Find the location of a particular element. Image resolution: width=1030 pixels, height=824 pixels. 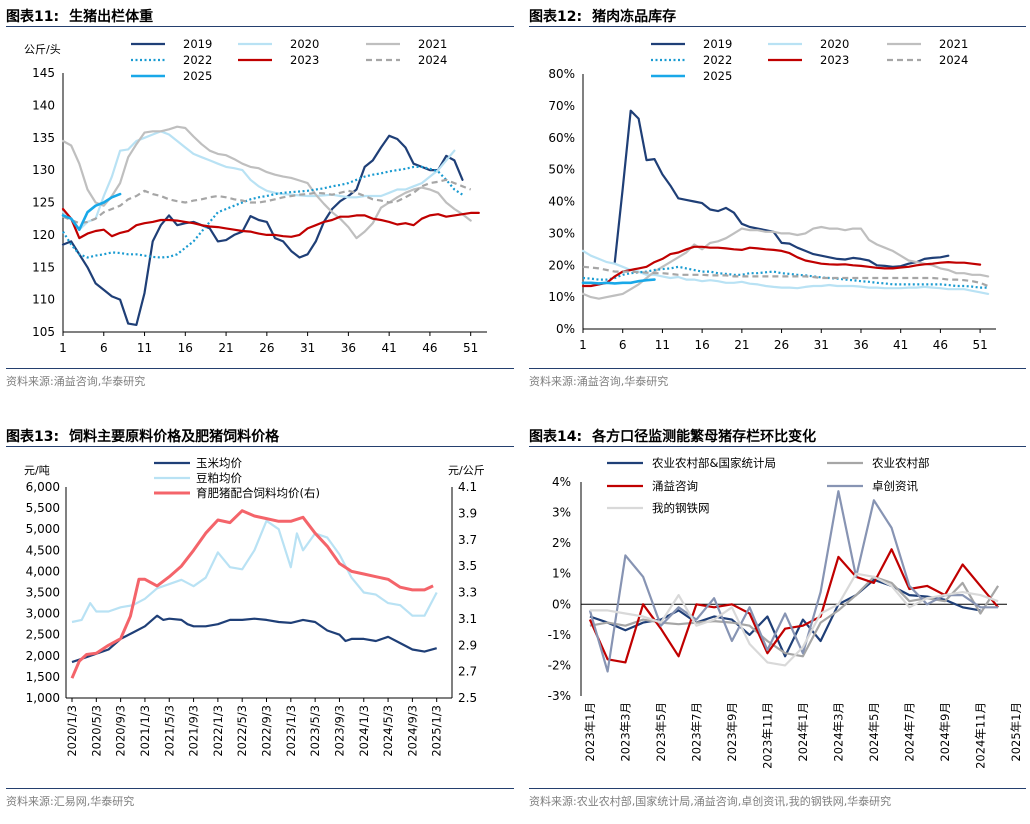

panel-title: 图表12: 猪肉冻品库存 is located at coordinates (602, 16).